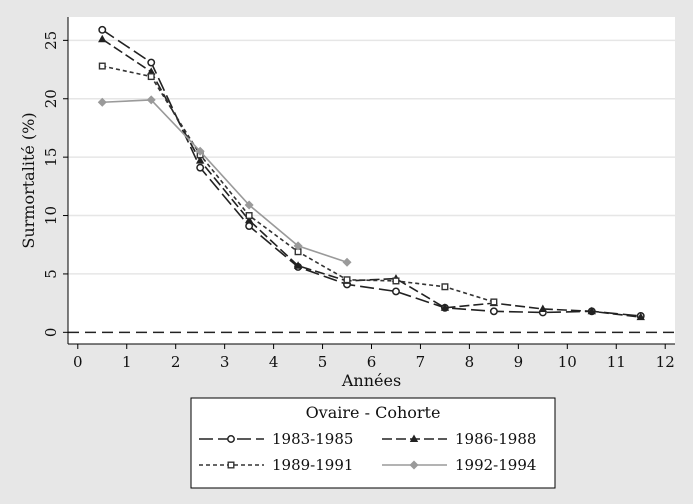  What do you see at coordinates (51, 98) in the screenshot?
I see `y-tick-label: 20` at bounding box center [51, 98].